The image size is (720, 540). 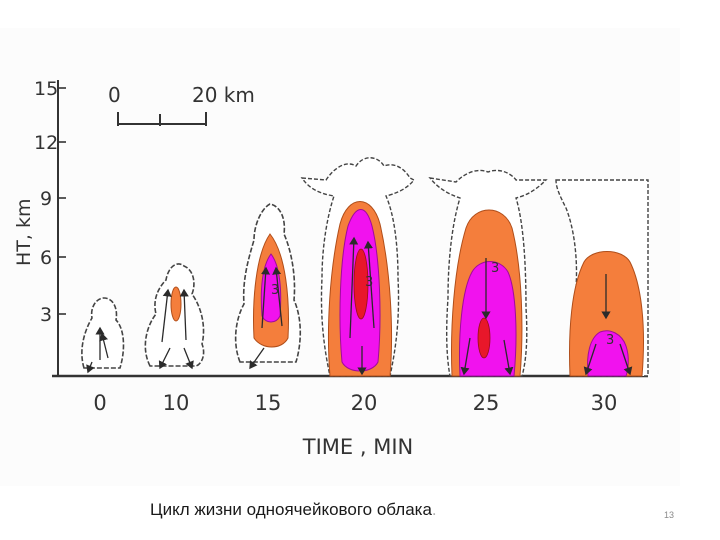 I want to click on x-axis-label: TIME , MIN, so click(x=357, y=447).